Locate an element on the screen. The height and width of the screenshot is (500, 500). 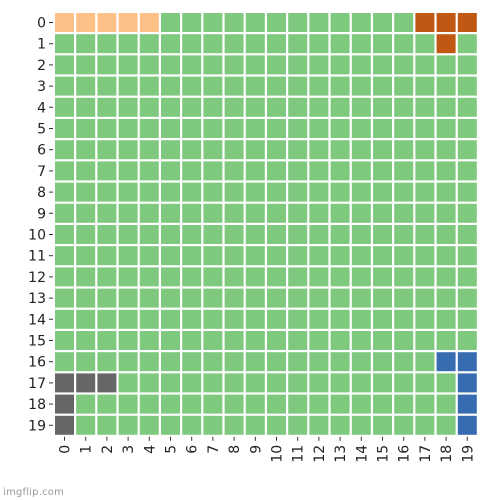
heatmap-cell-r17-c15 is located at coordinates (382, 383).